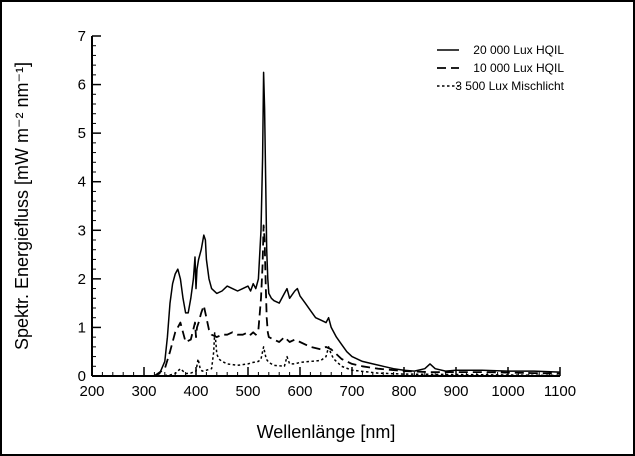  I want to click on y-tick-label: 2, so click(82, 279).